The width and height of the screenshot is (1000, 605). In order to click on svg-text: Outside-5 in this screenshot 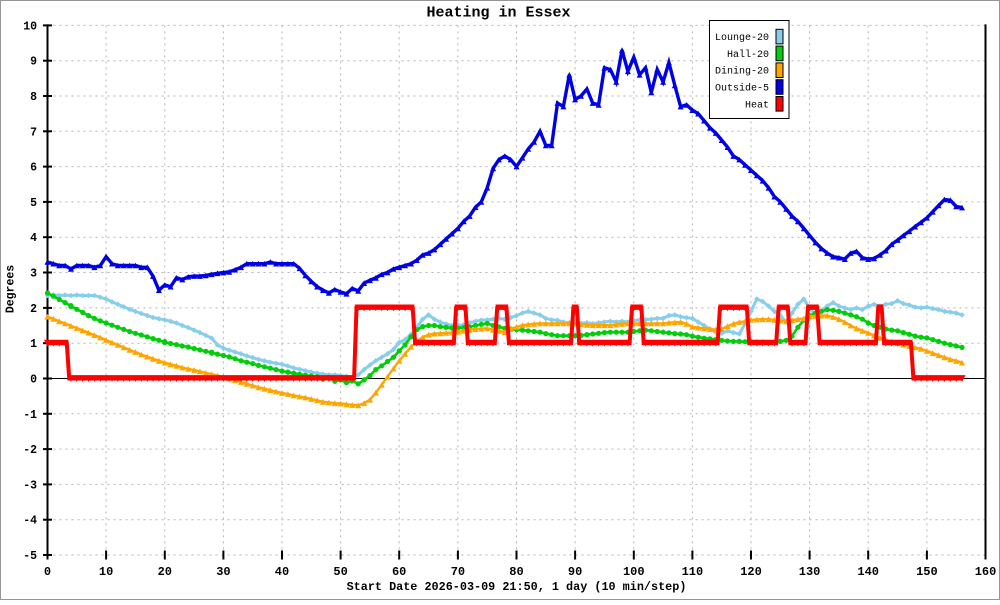, I will do `click(742, 89)`.